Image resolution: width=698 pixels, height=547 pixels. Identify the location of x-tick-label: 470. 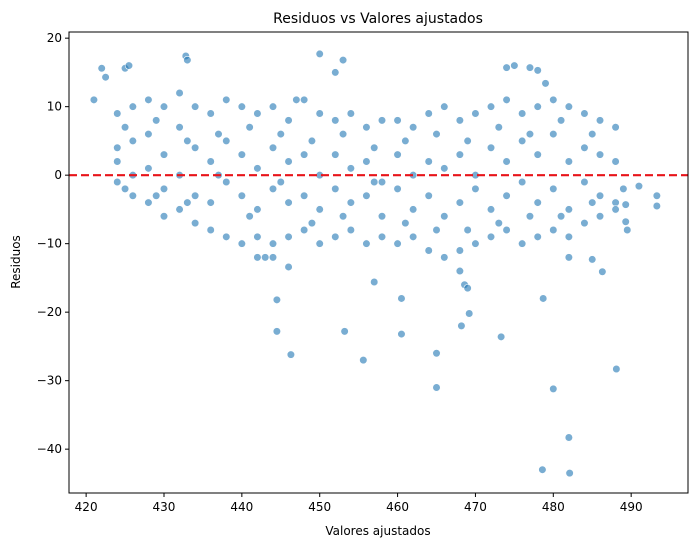
(475, 507).